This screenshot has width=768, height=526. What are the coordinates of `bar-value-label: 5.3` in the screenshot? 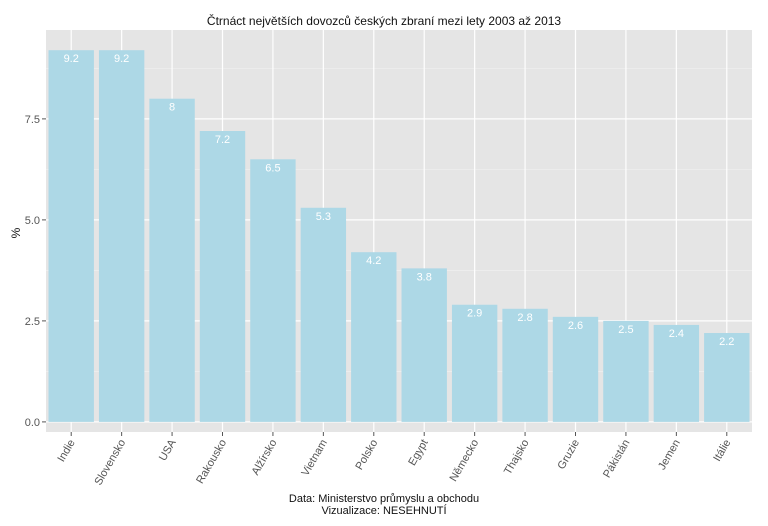 It's located at (323, 217).